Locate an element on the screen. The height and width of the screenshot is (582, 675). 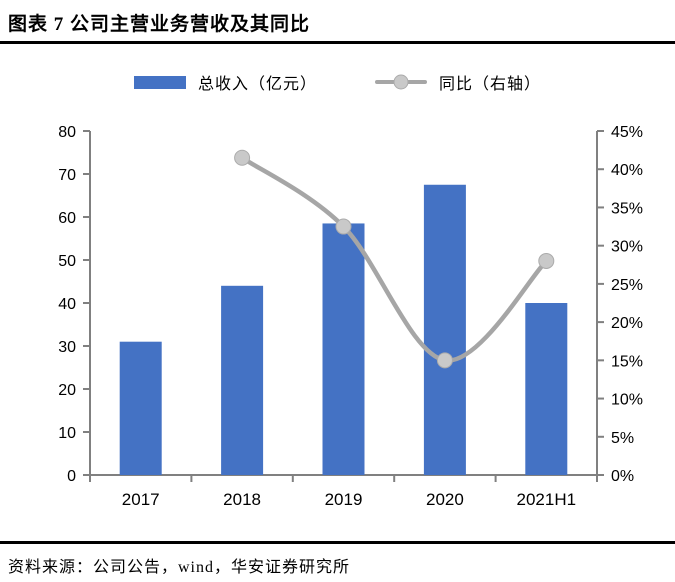
right-axis-tick-label: 5% is located at coordinates (622, 438).